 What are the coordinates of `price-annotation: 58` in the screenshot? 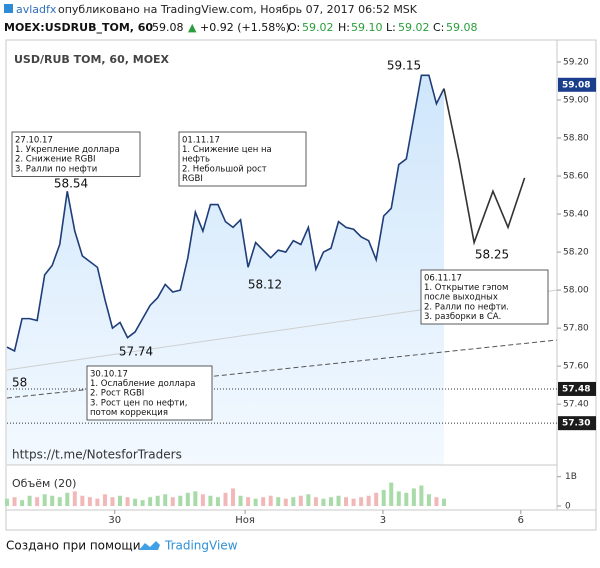 It's located at (19, 383).